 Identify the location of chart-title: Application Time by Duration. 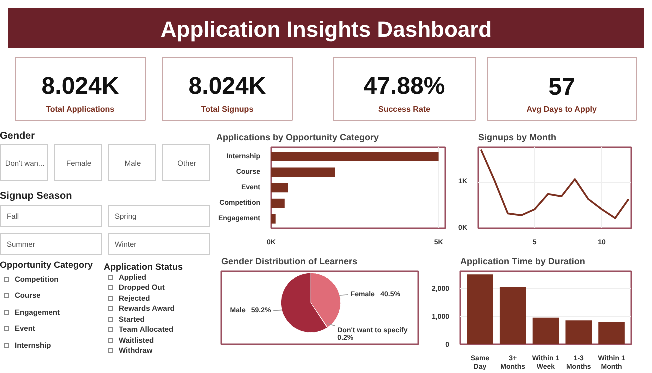
(523, 261).